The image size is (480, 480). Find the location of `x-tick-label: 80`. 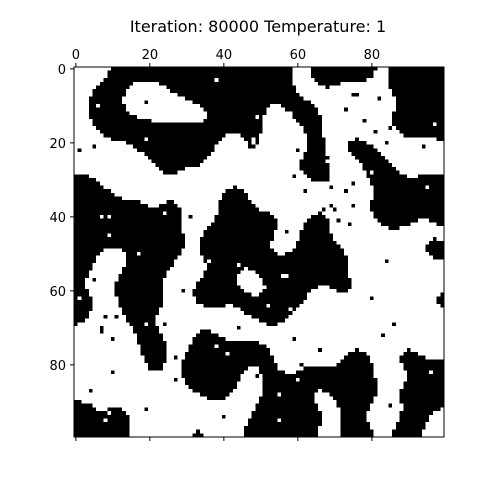

x-tick-label: 80 is located at coordinates (372, 55).